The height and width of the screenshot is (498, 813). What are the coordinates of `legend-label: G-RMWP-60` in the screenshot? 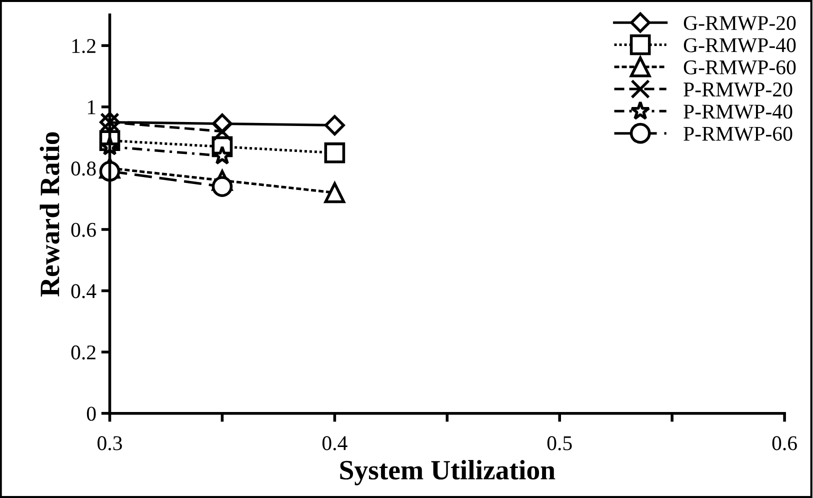 It's located at (740, 67).